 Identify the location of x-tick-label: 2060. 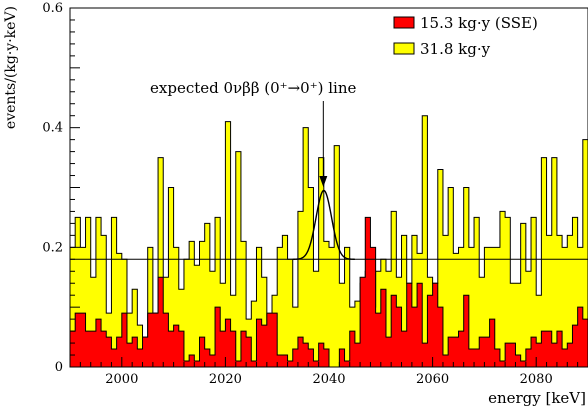
(432, 379).